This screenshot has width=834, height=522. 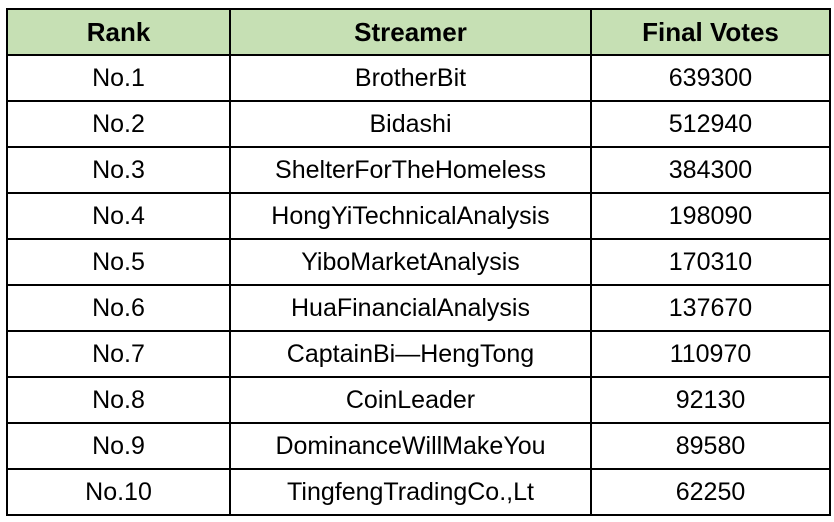 What do you see at coordinates (118, 124) in the screenshot?
I see `rank-cell: No.2` at bounding box center [118, 124].